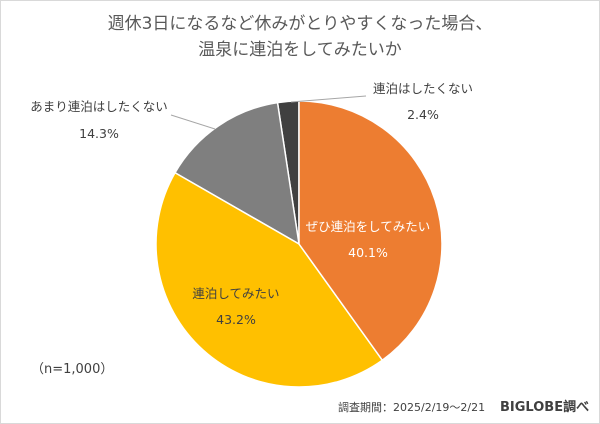 The image size is (600, 424). I want to click on slice-label-0: ぜひ連泊をしてみたい 40.1%, so click(368, 239).